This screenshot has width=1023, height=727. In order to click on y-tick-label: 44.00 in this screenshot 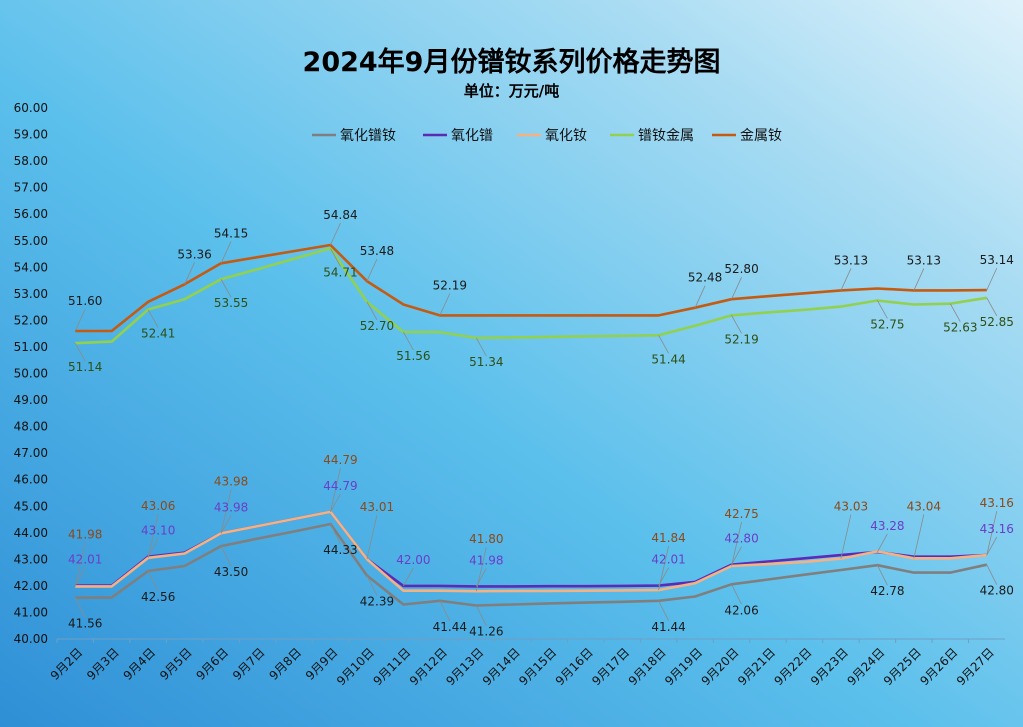, I will do `click(31, 533)`.